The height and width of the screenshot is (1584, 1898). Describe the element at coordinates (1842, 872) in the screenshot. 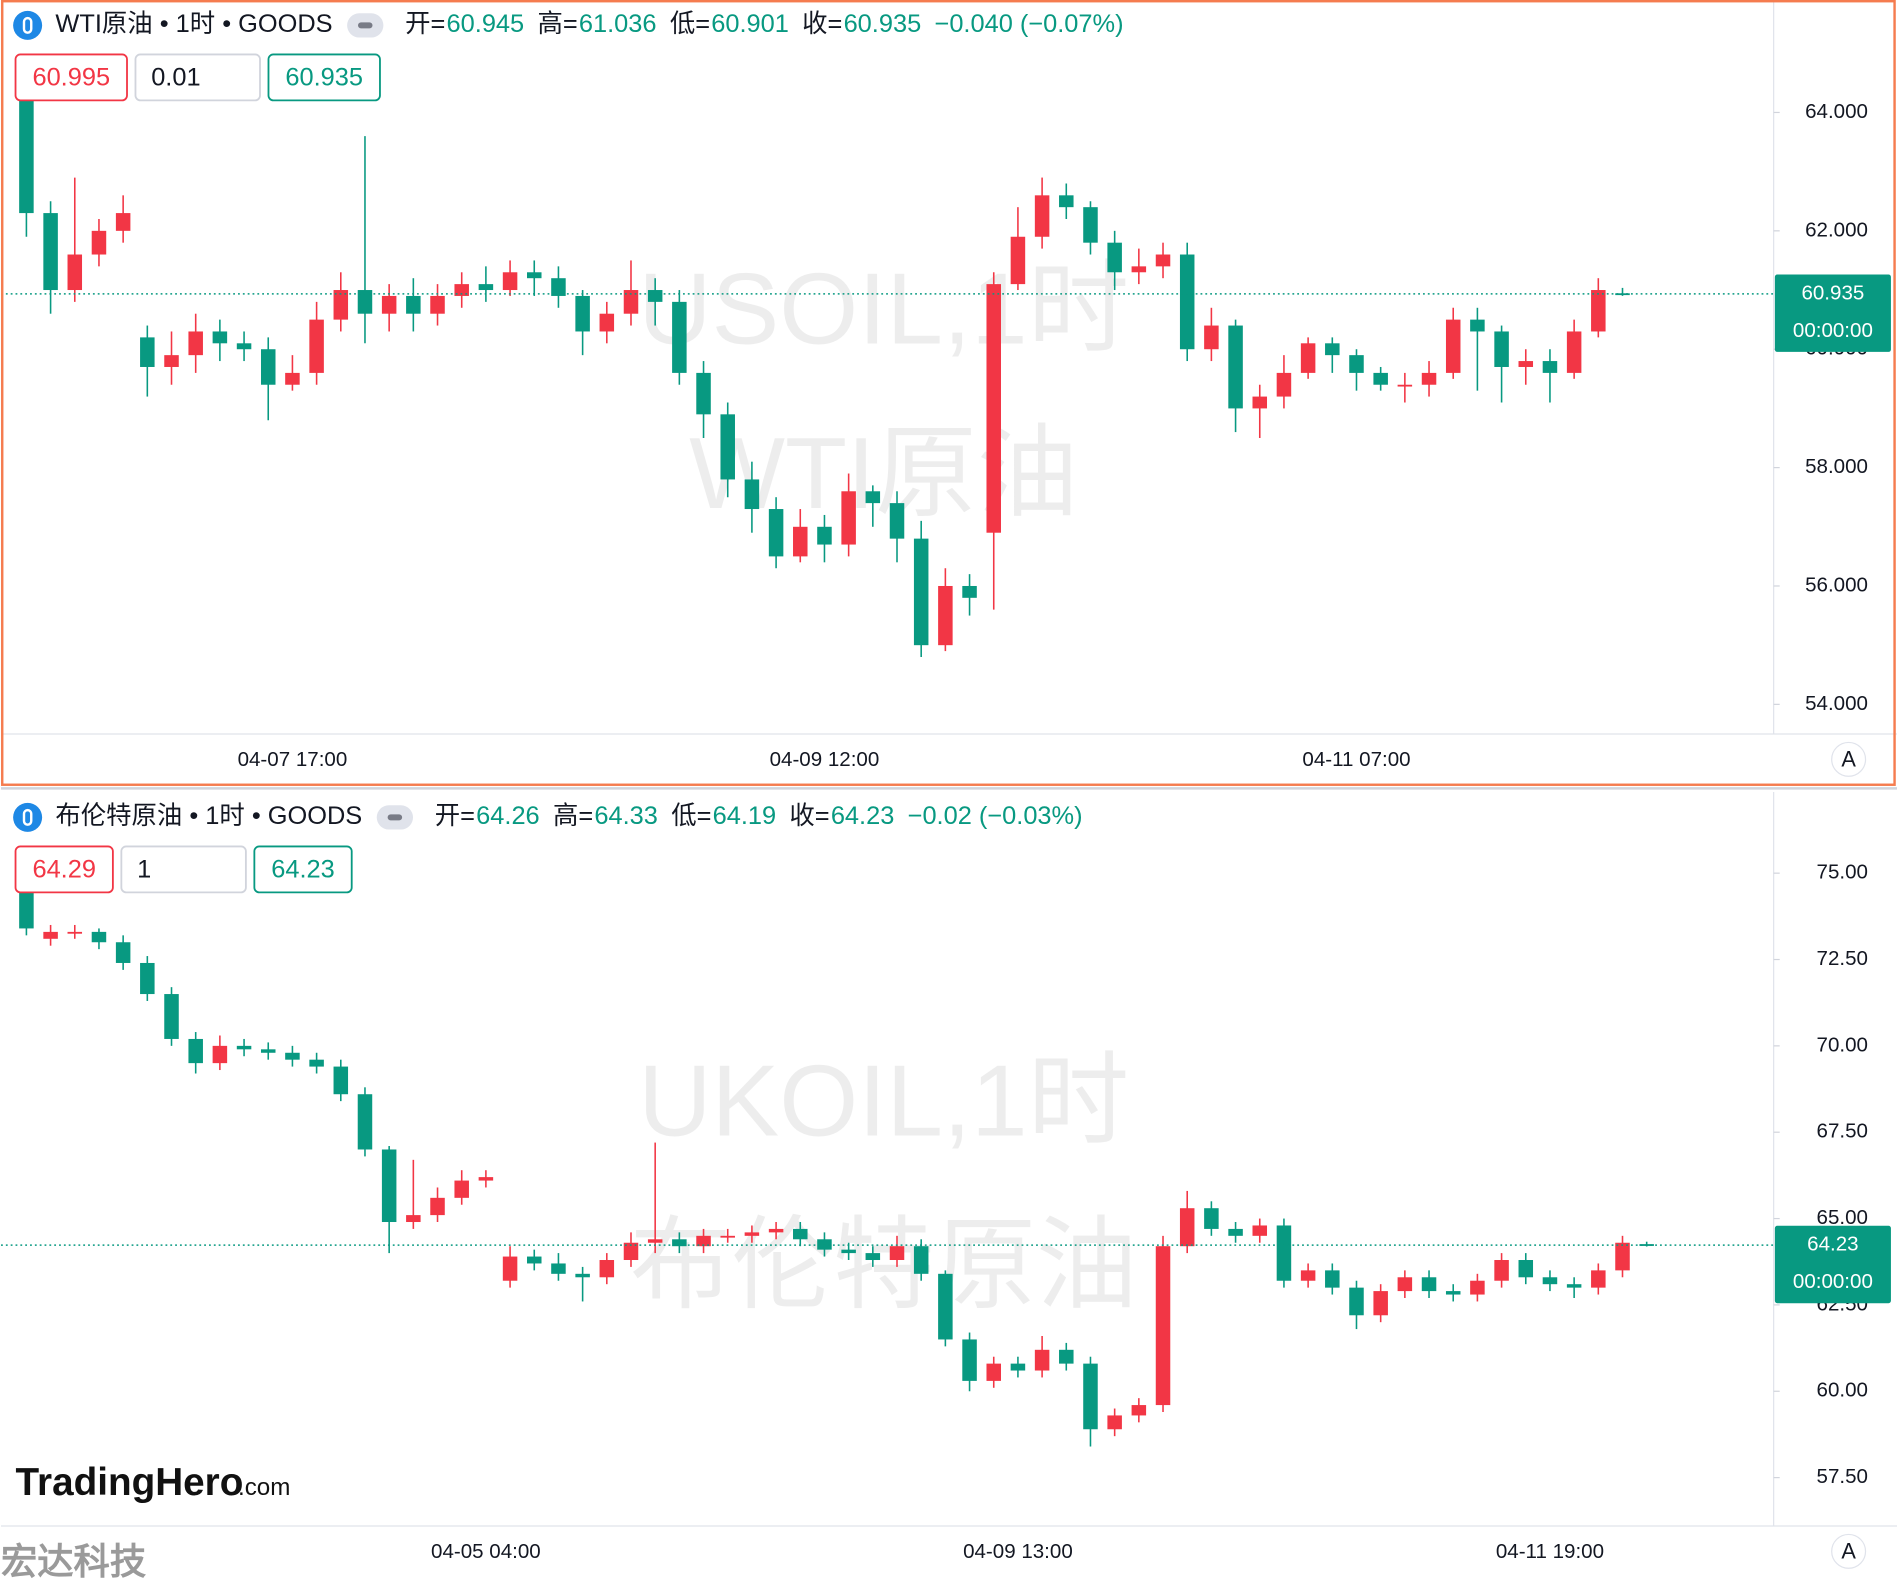

I see `y-tick-label: 75.00` at that location.